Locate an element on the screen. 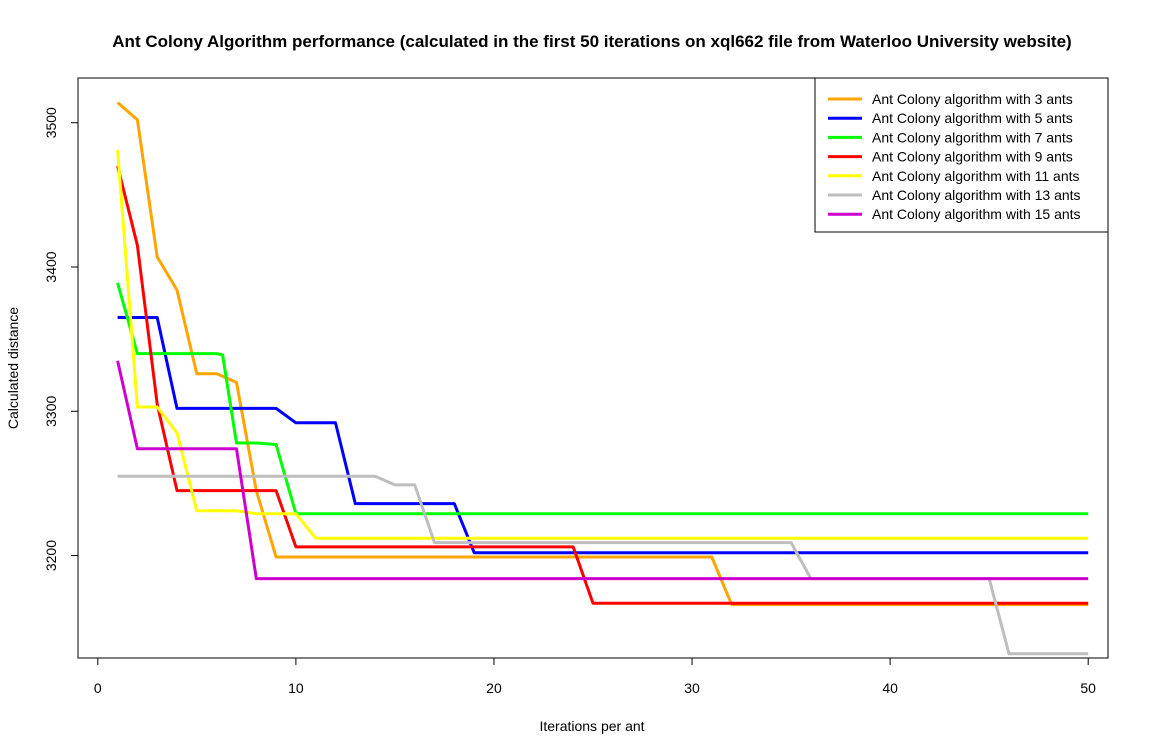 The height and width of the screenshot is (756, 1149). legend-label-6: Ant Colony algorithm with 13 ants is located at coordinates (976, 195).